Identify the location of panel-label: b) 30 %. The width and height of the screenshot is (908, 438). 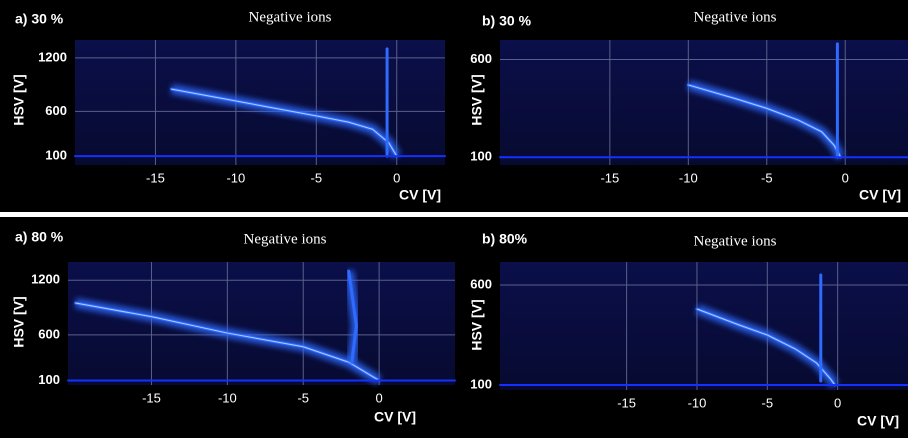
(507, 21).